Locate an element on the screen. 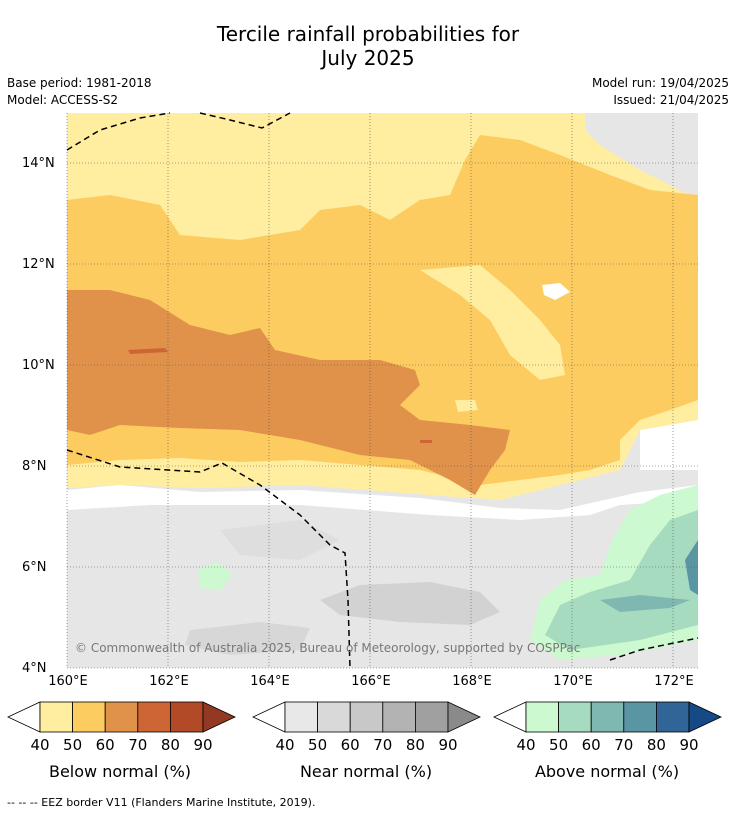  near-normal-45-patch is located at coordinates (280, 540).